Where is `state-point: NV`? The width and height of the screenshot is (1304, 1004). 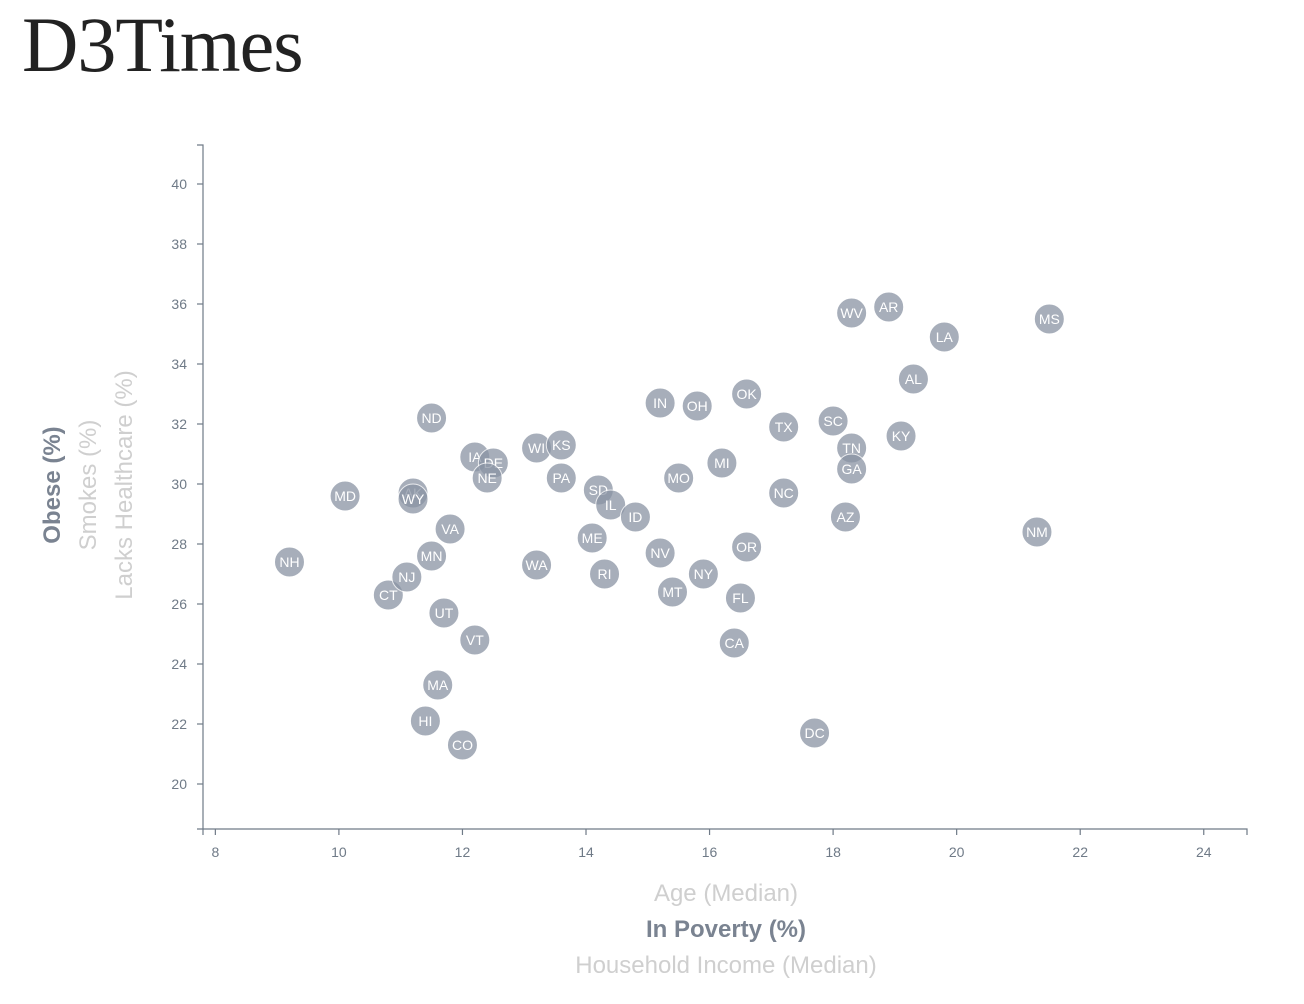 state-point: NV is located at coordinates (660, 553).